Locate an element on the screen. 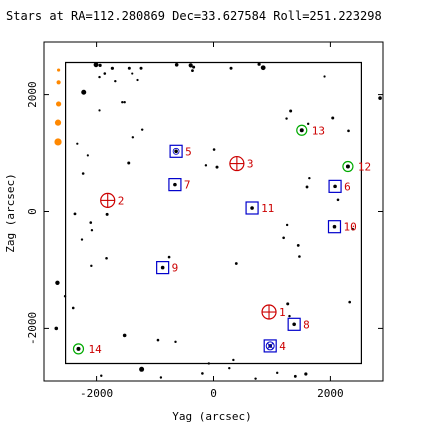  guide-star-5-ring is located at coordinates (176, 151).